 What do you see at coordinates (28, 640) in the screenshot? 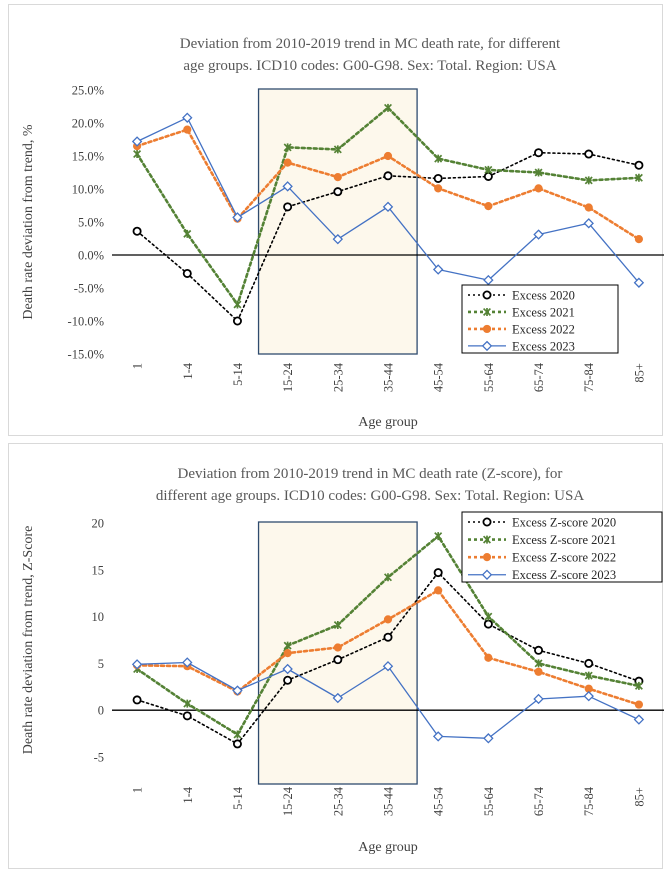
I see `y-axis-title: Death rate deviation from trend, Z-Score` at bounding box center [28, 640].